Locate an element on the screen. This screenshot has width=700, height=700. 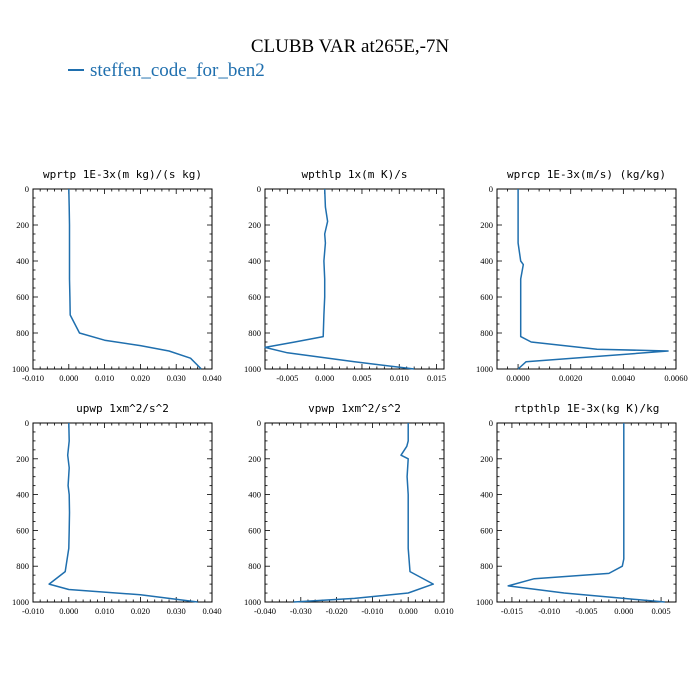
plot-title: upwp 1xm^2/s^2 is located at coordinates (122, 408).